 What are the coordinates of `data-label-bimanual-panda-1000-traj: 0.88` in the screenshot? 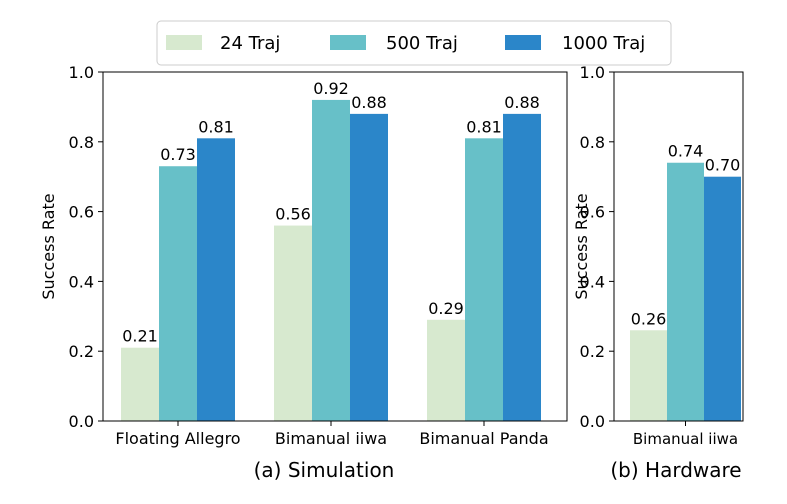 It's located at (522, 102).